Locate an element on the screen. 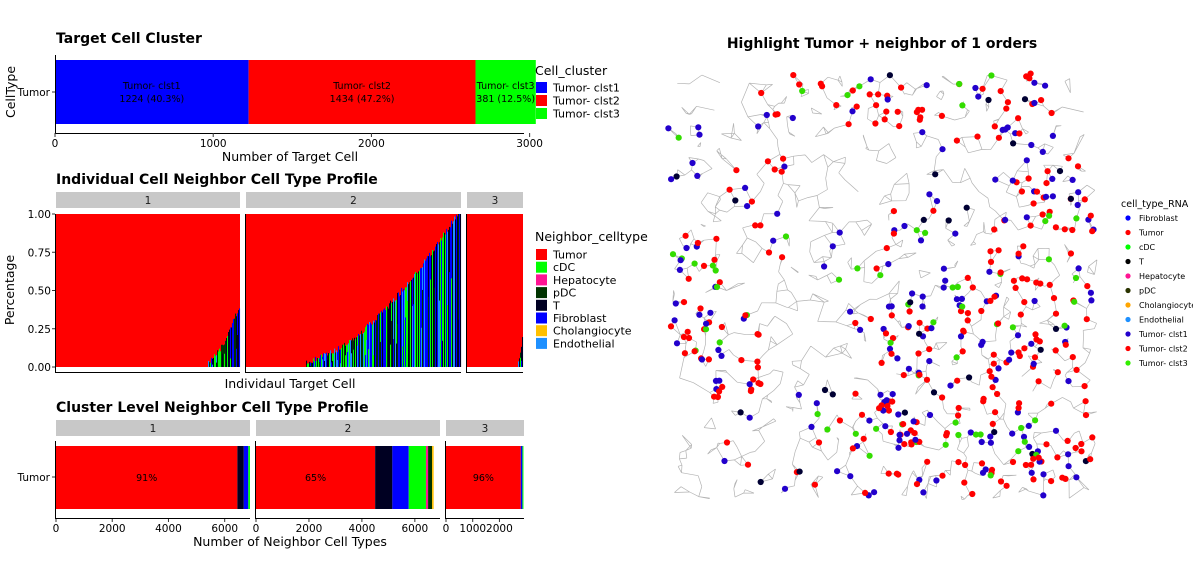 This screenshot has height=568, width=1193. facet-strip-label: 3 is located at coordinates (495, 201).